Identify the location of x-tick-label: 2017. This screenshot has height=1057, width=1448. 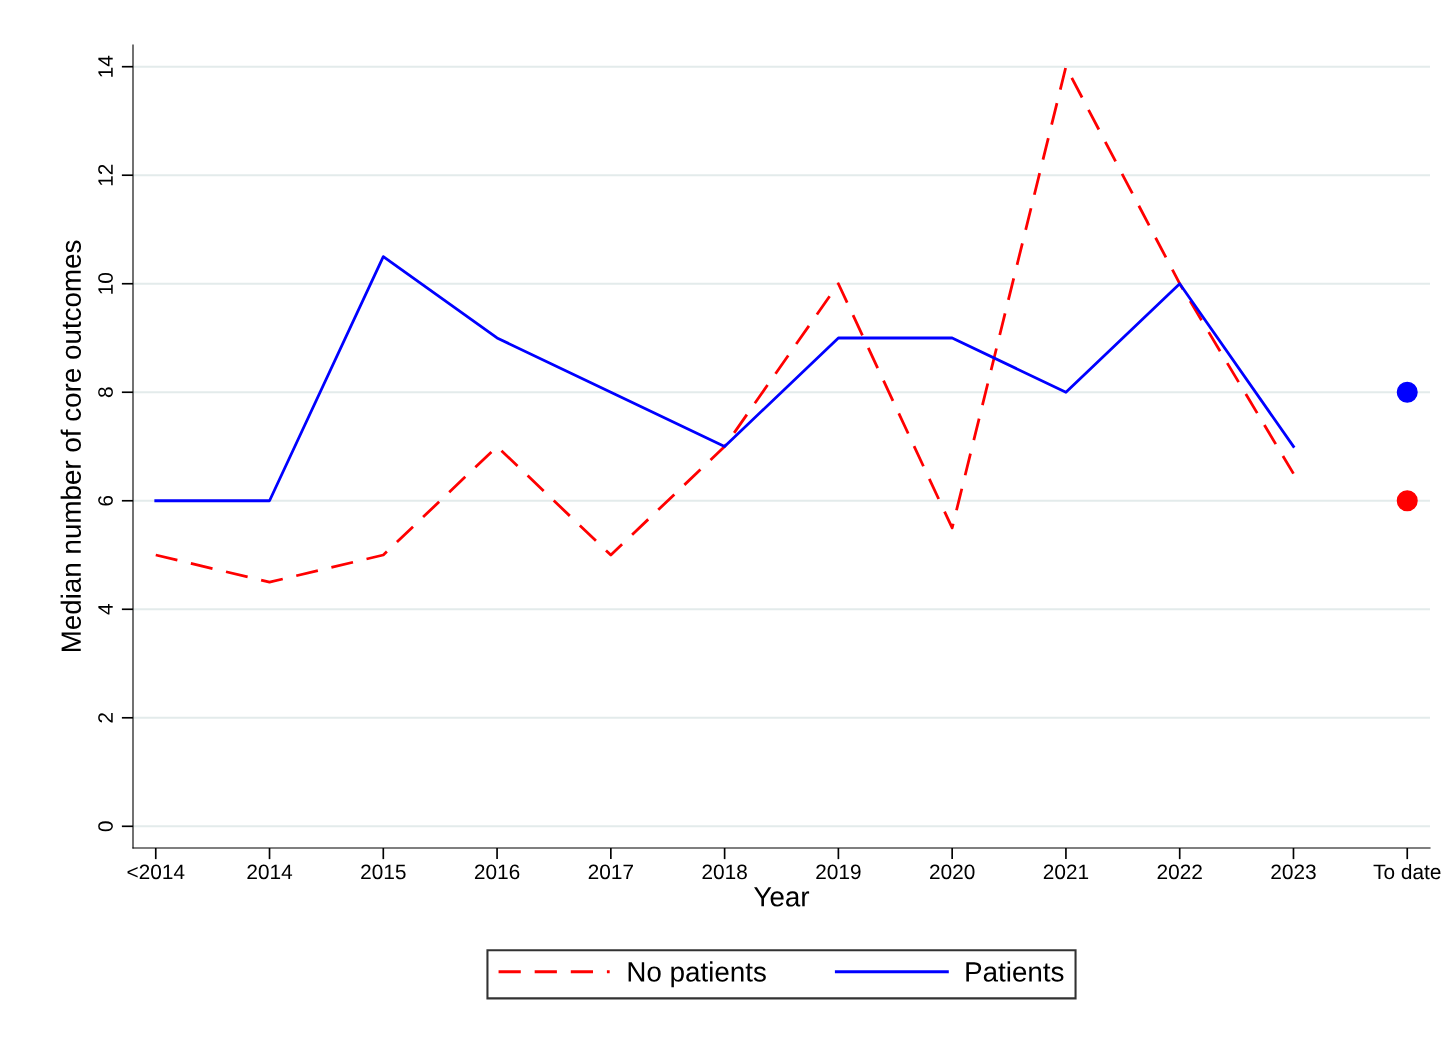
(610, 872).